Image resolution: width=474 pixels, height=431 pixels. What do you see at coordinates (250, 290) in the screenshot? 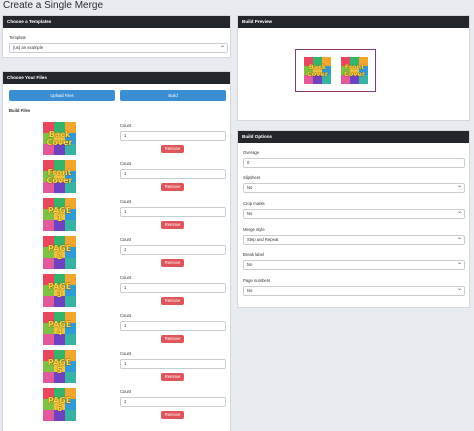
I see `page-numbers-value: No` at bounding box center [250, 290].